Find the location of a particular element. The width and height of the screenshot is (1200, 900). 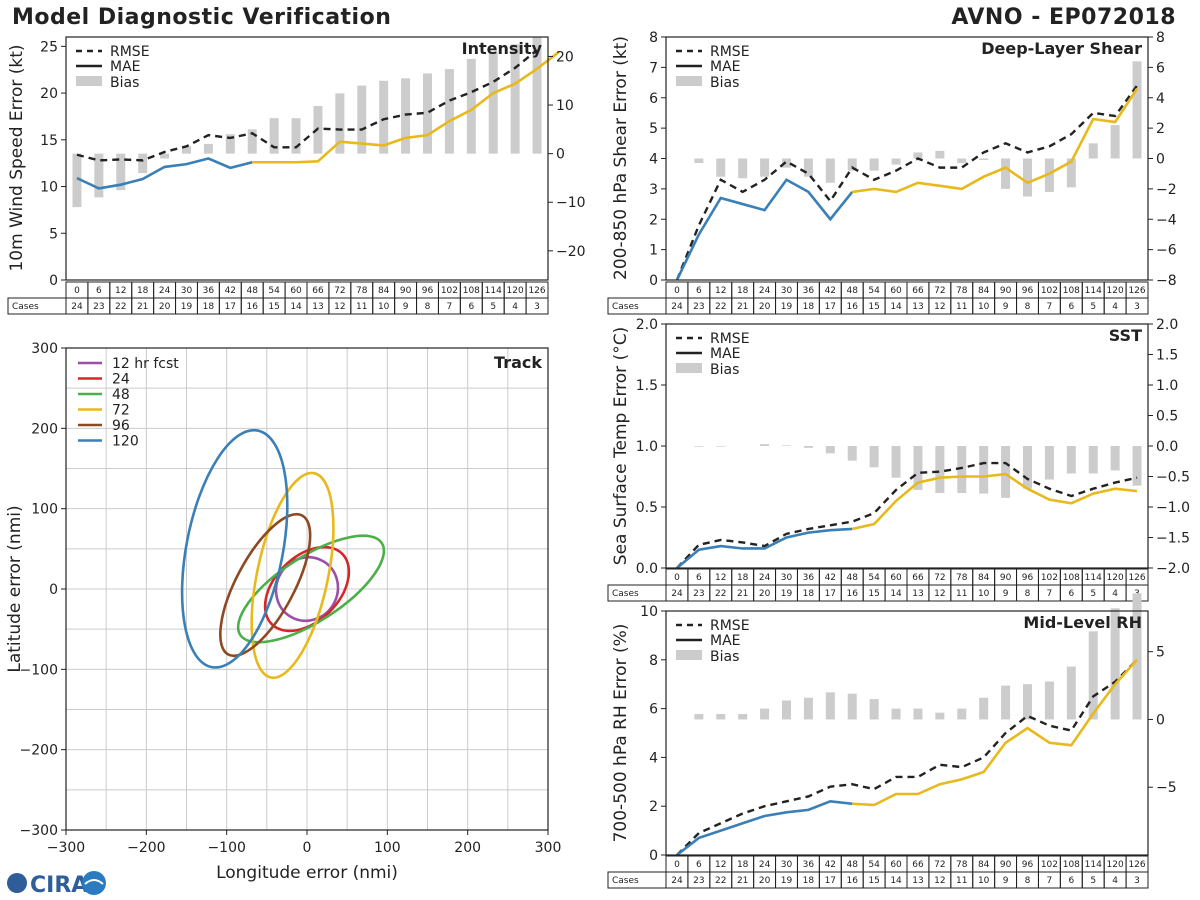

y-tick-label: 20 is located at coordinates (49, 94).